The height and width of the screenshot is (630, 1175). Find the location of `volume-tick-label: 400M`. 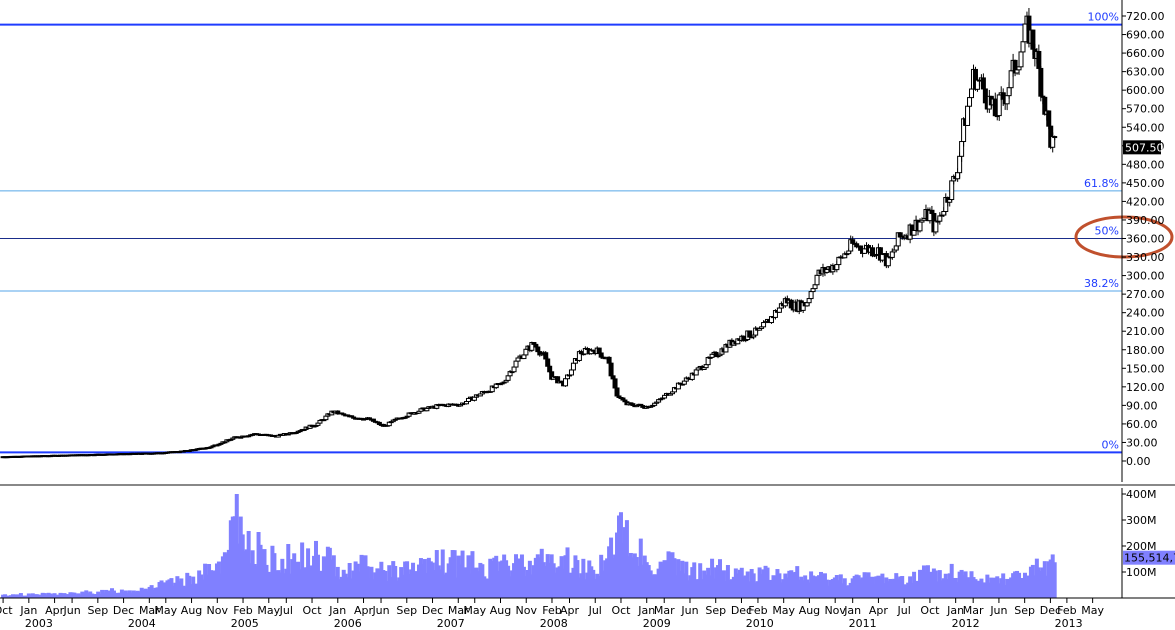

volume-tick-label: 400M is located at coordinates (1141, 494).